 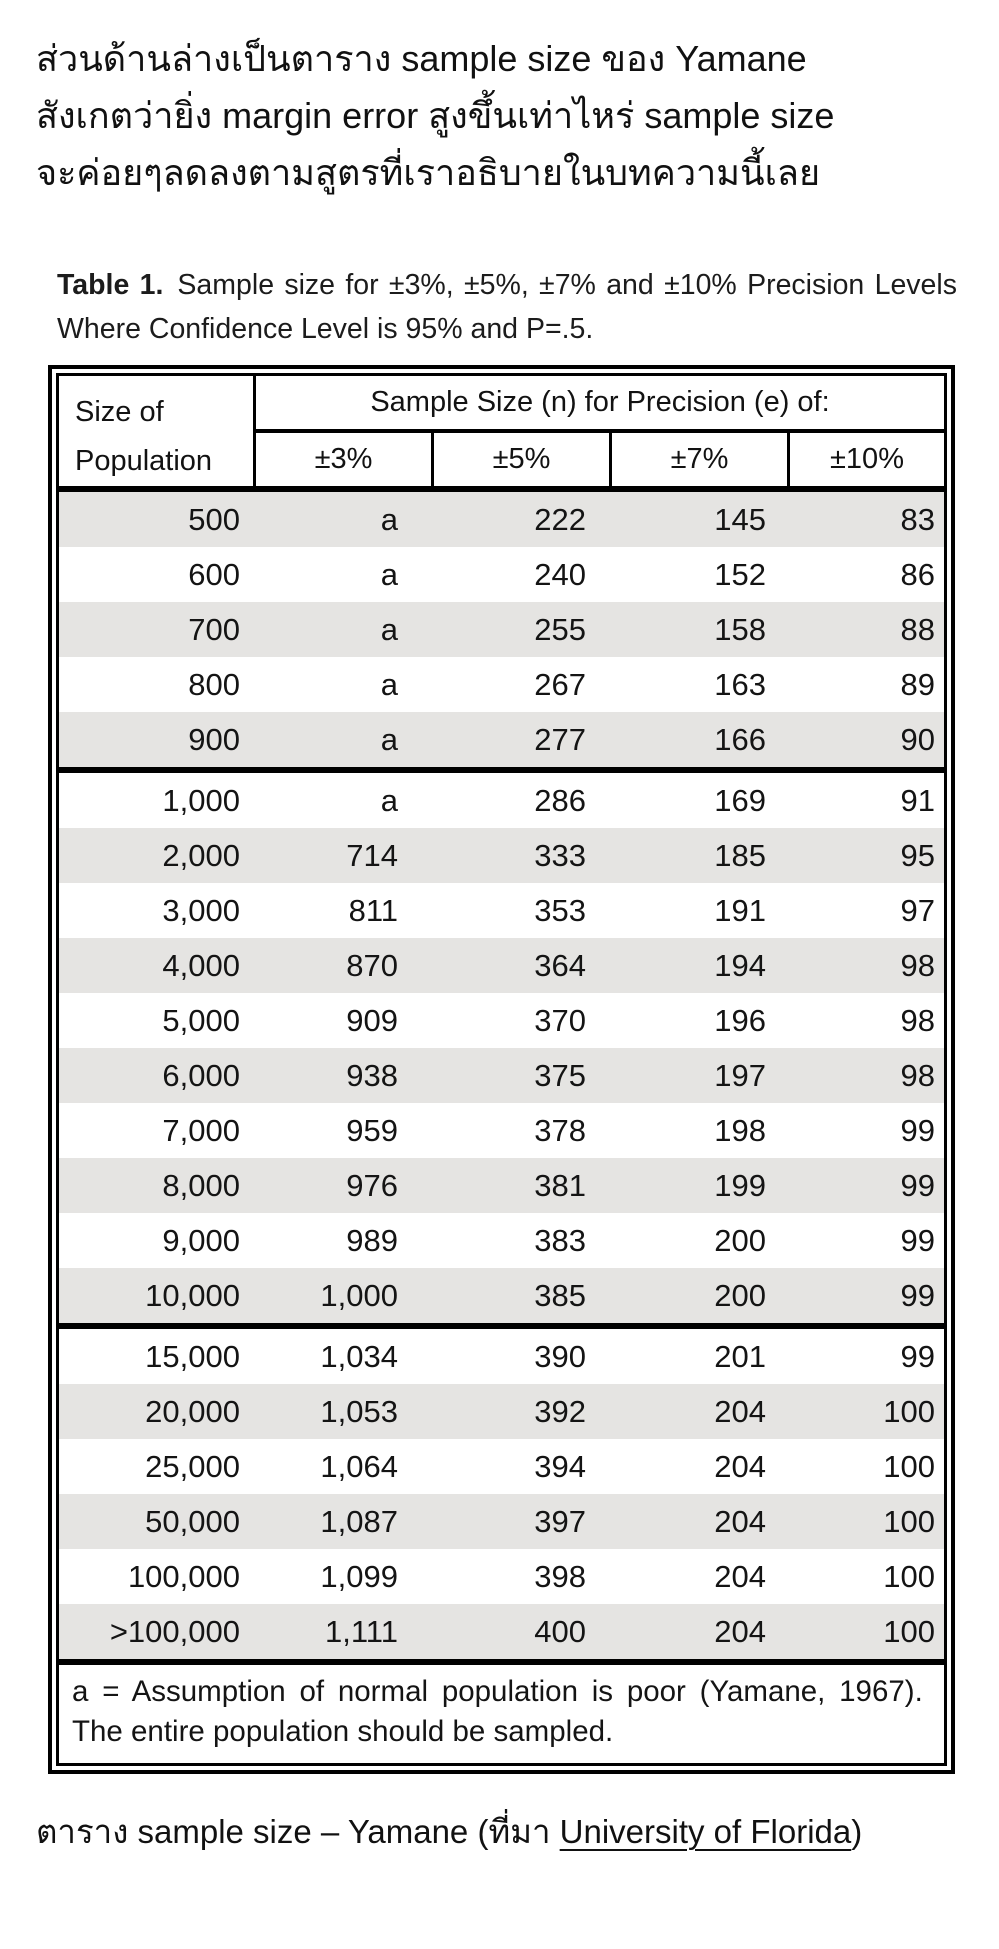 What do you see at coordinates (521, 459) in the screenshot?
I see `header-precision-5pct: ±5%` at bounding box center [521, 459].